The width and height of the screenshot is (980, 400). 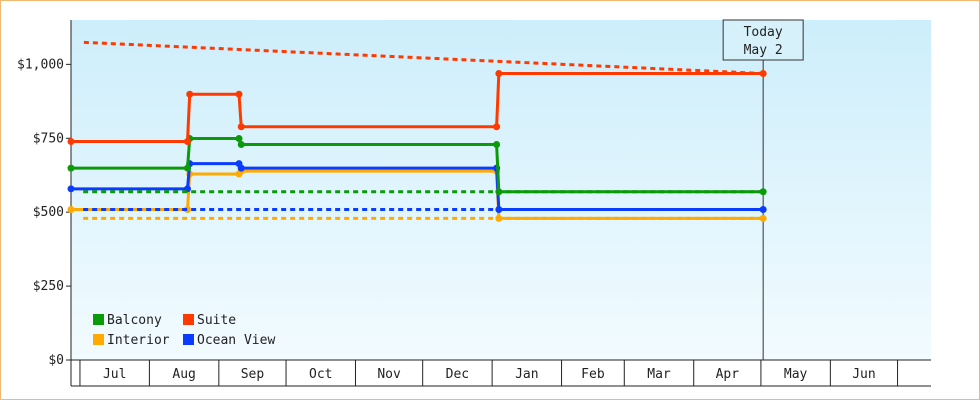 What do you see at coordinates (188, 319) in the screenshot?
I see `legend-swatch-suite` at bounding box center [188, 319].